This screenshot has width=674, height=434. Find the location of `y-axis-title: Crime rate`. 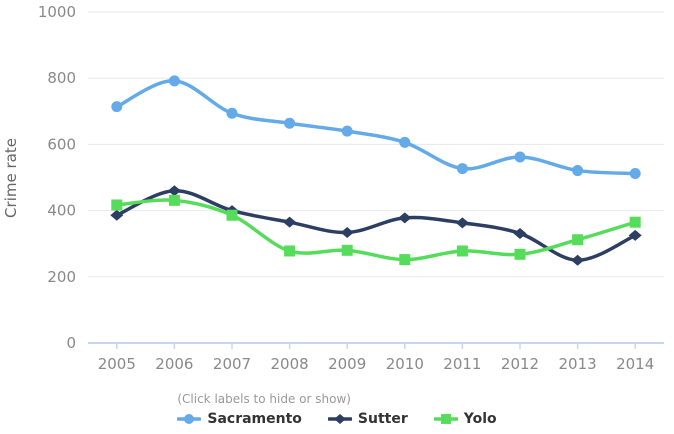

y-axis-title: Crime rate is located at coordinates (11, 178).